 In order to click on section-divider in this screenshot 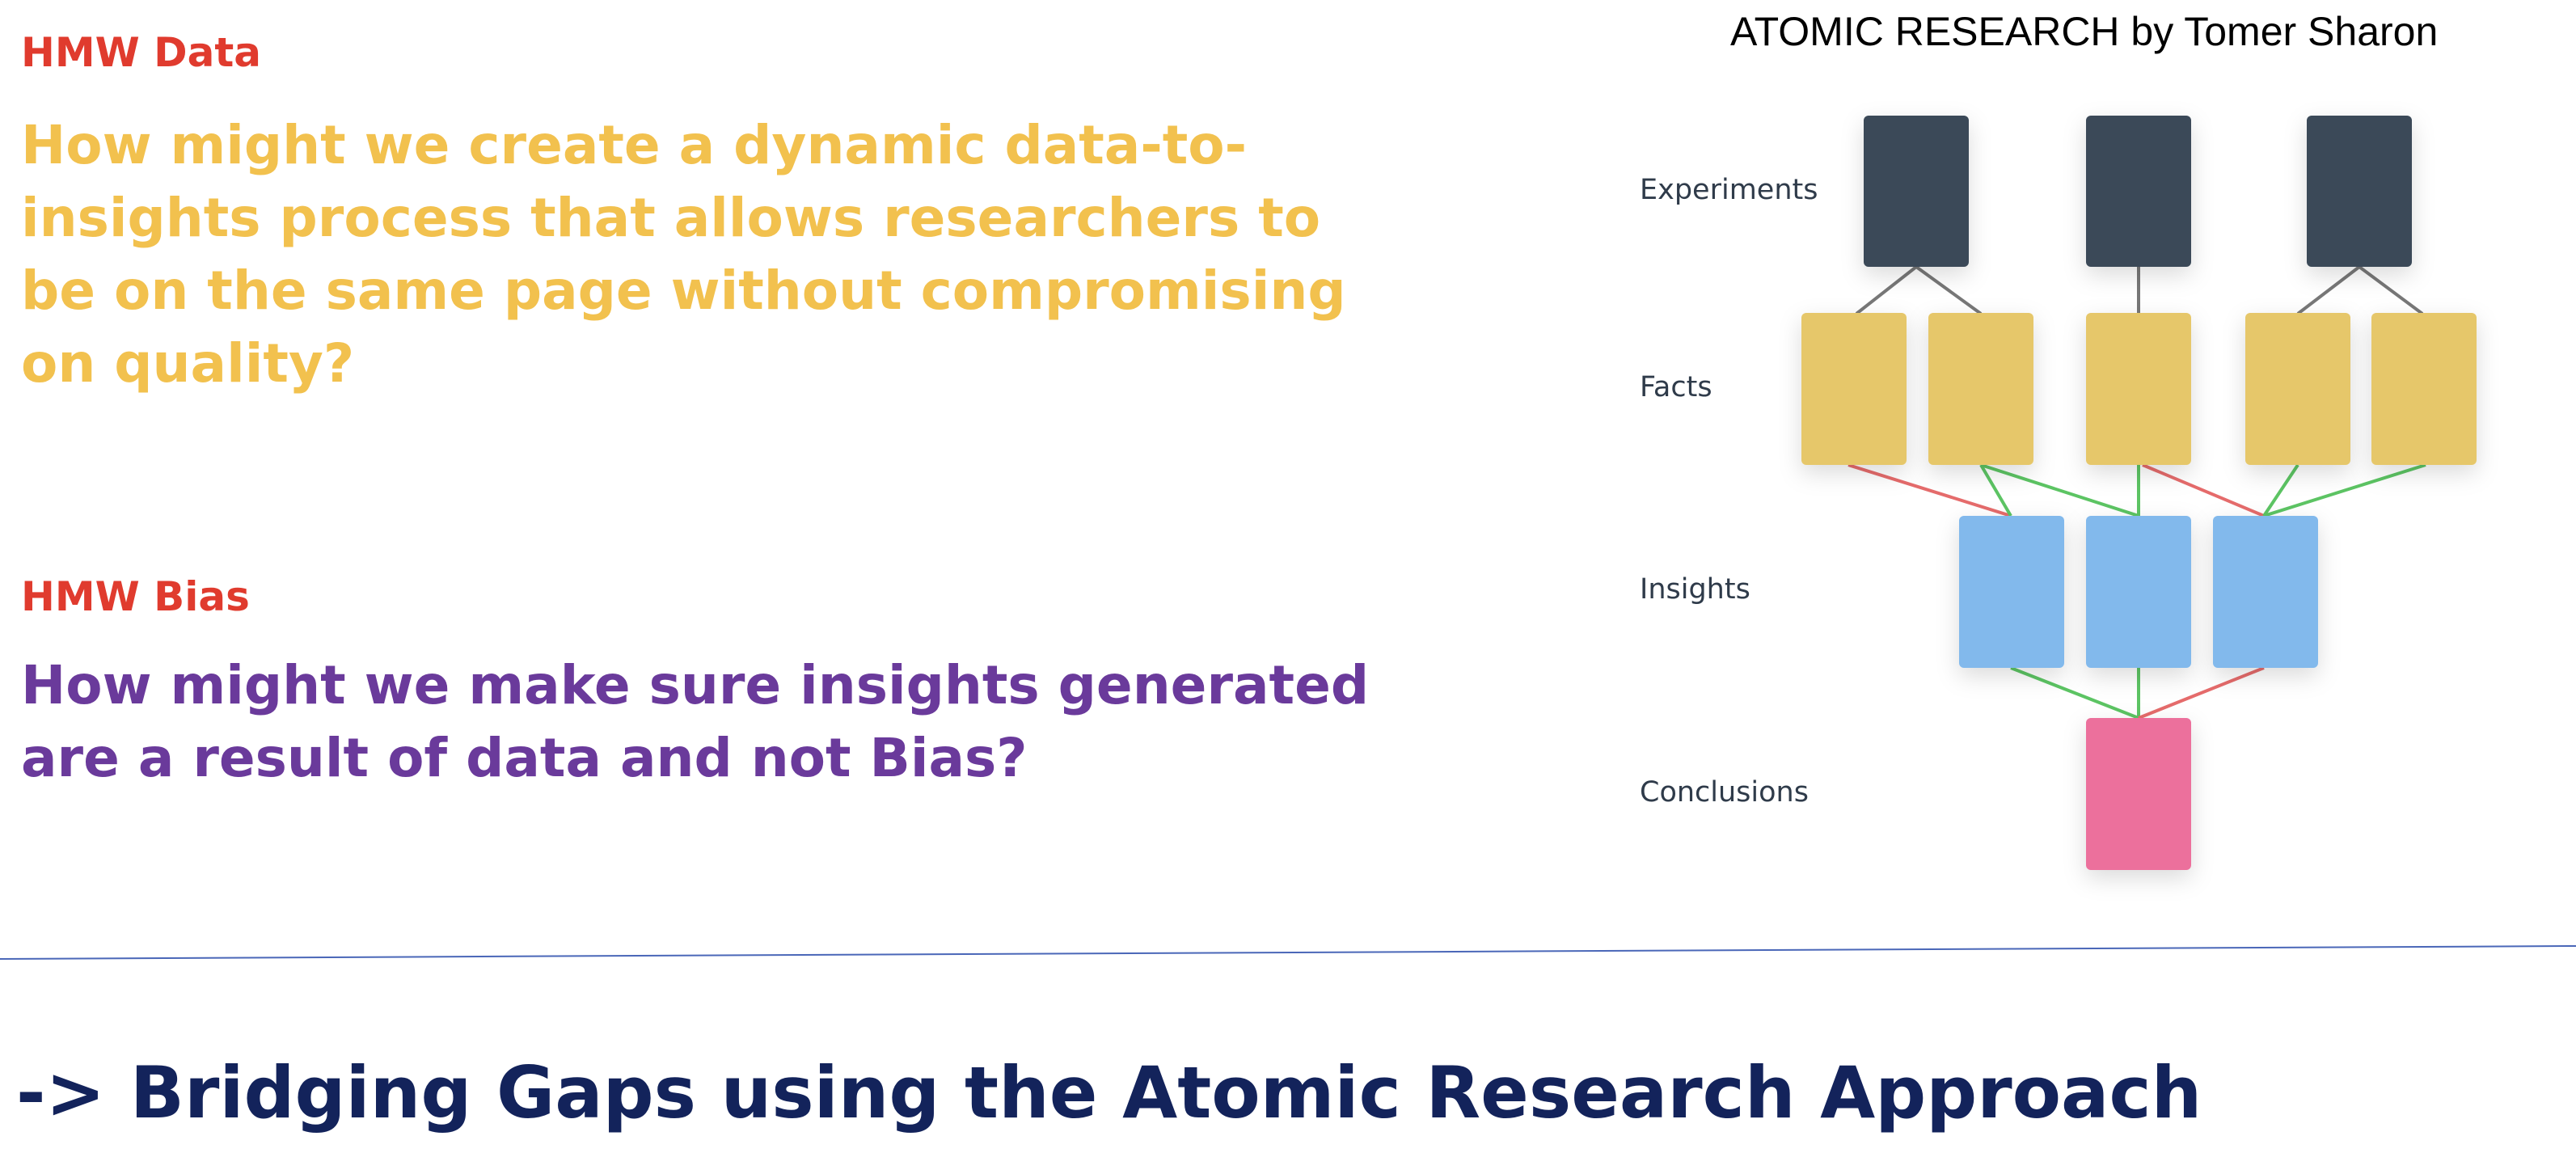, I will do `click(1288, 952)`.